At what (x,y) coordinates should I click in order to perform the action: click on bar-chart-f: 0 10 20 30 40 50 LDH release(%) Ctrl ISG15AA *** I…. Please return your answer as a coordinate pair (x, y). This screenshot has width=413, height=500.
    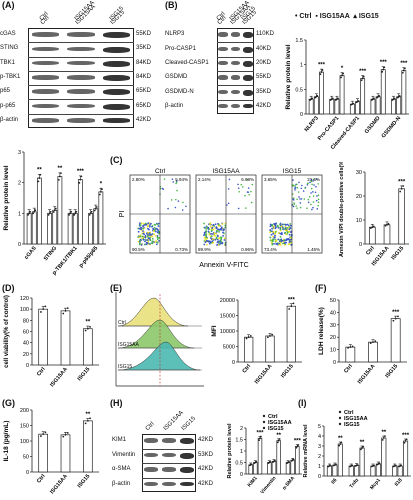
    Looking at the image, I should click on (362, 341).